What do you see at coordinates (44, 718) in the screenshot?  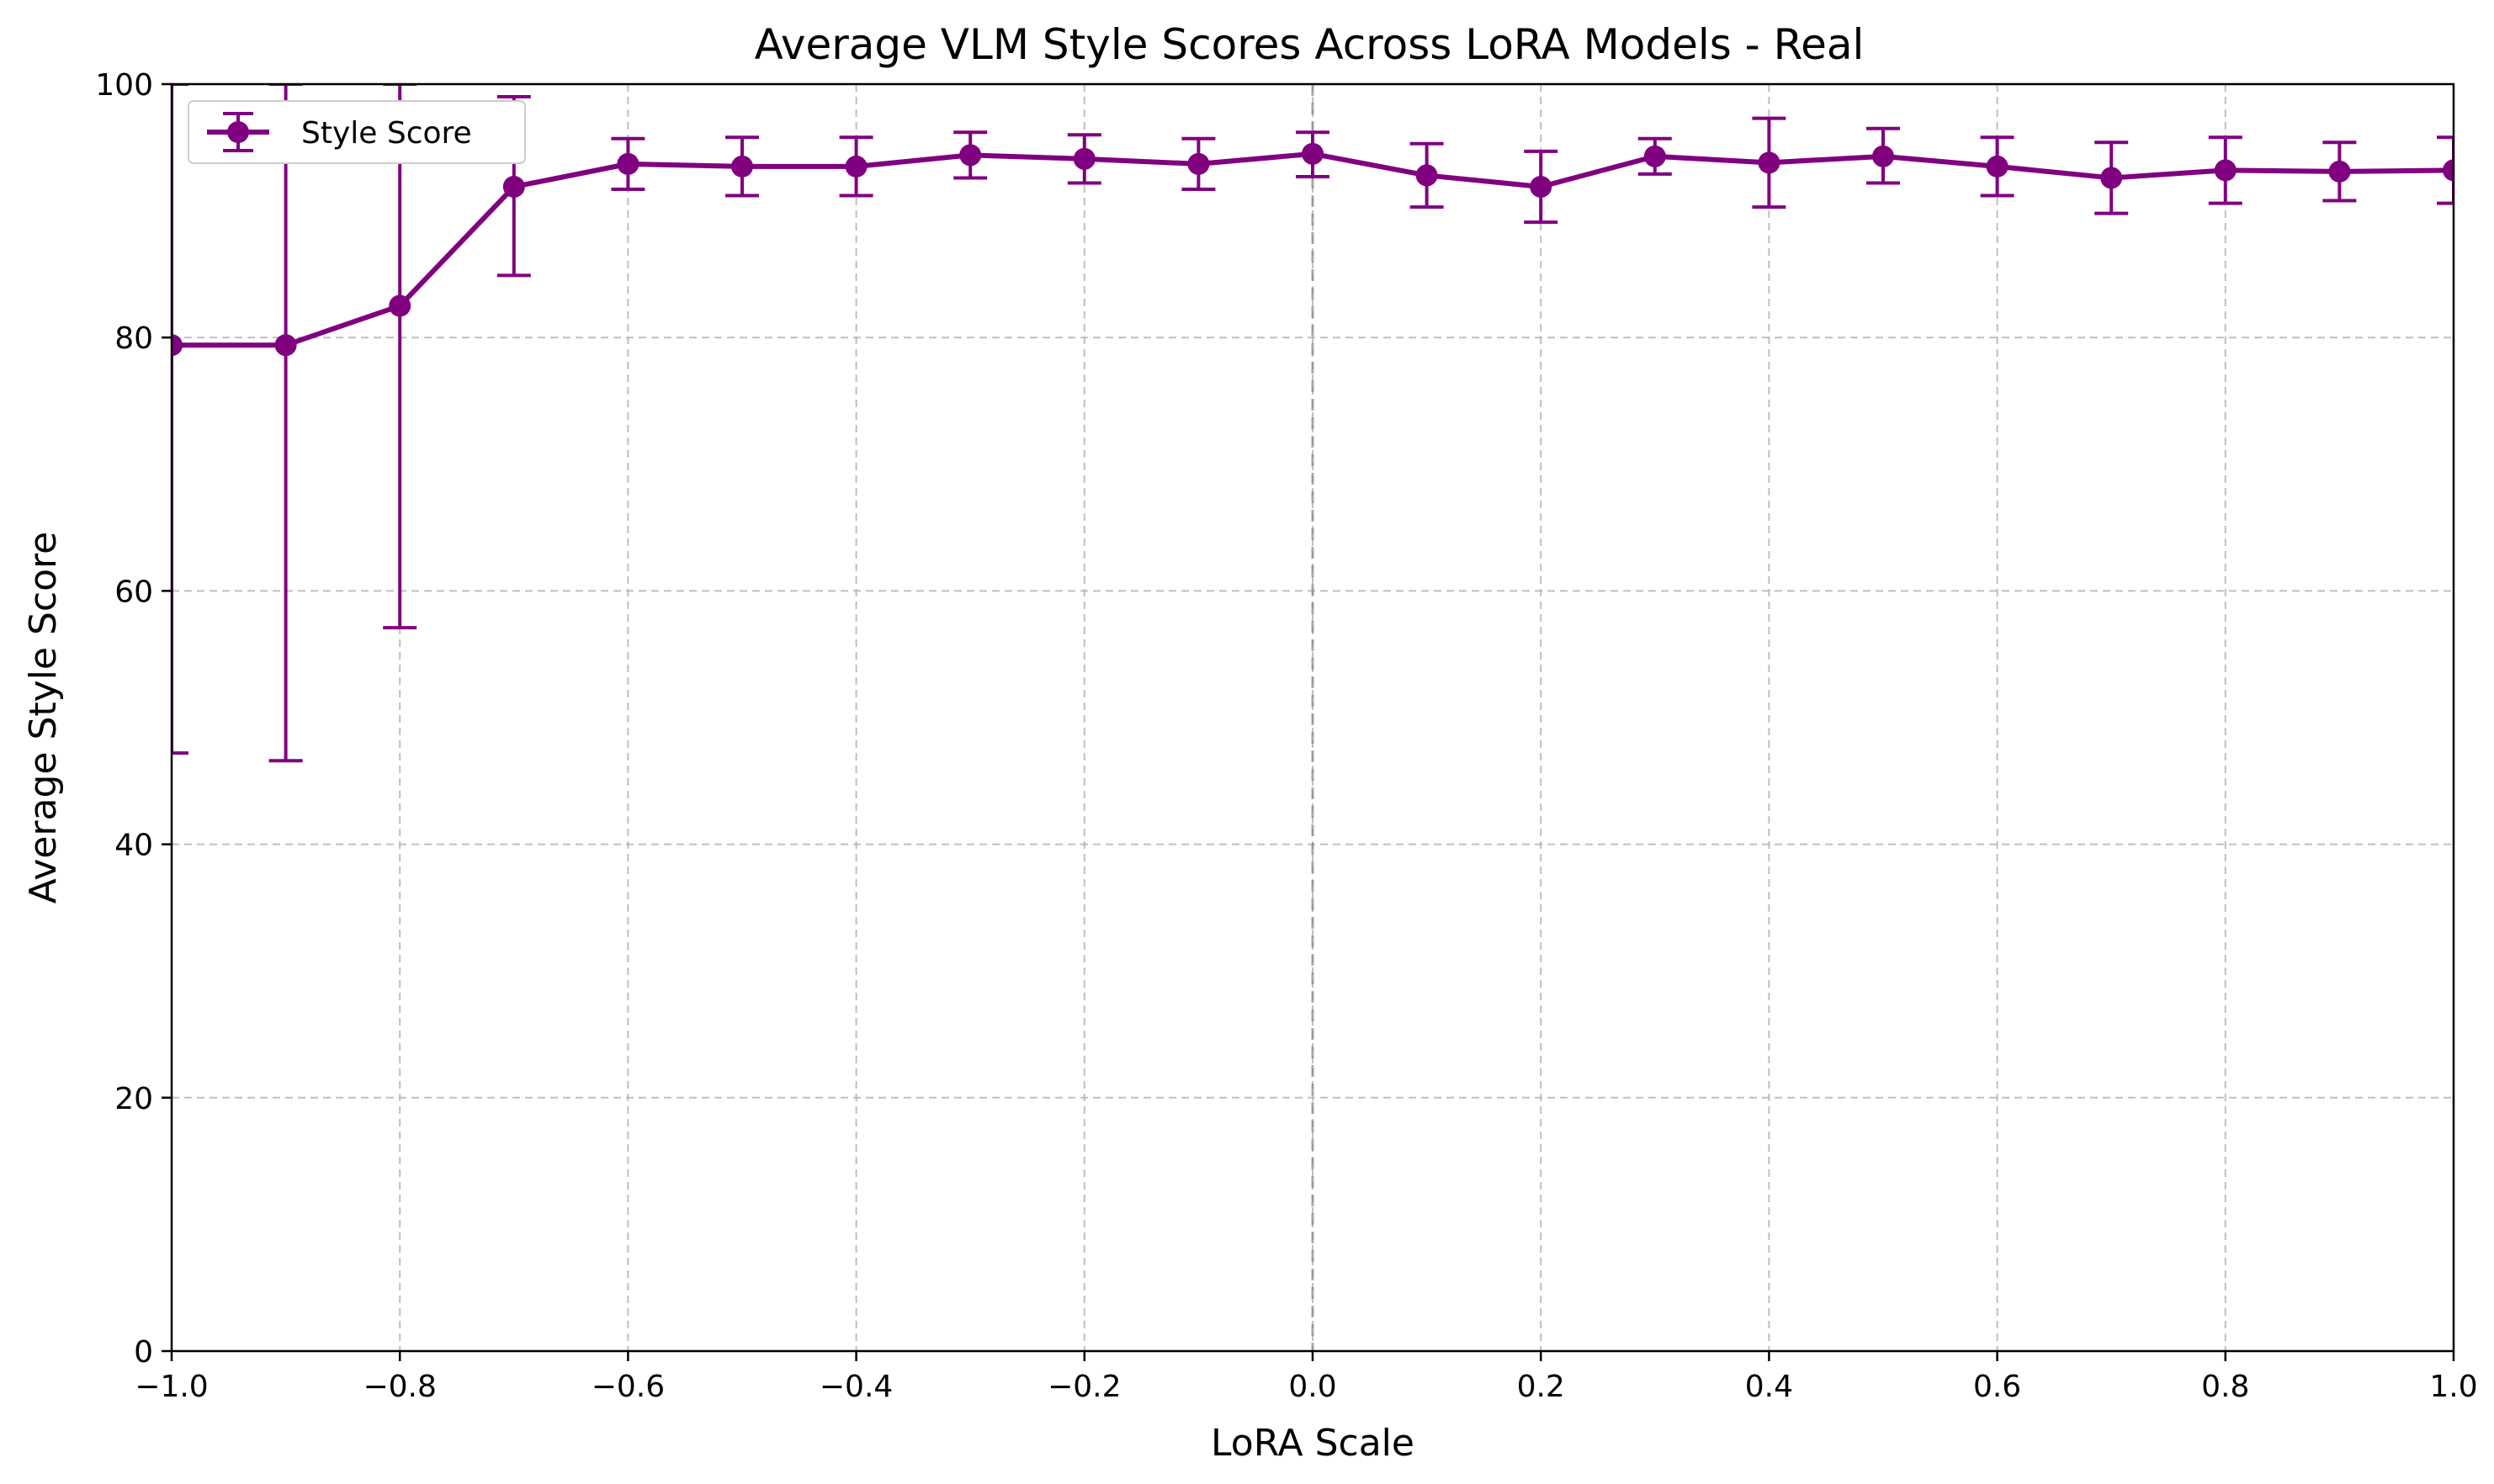 I see `y-axis-label: Average Style Score` at bounding box center [44, 718].